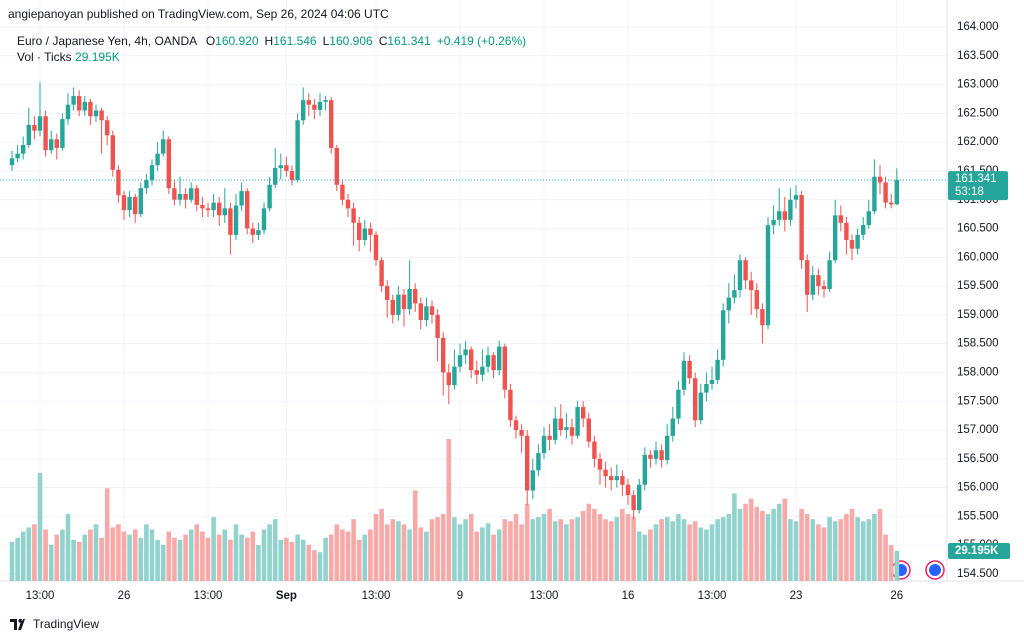 Image resolution: width=1024 pixels, height=641 pixels. Describe the element at coordinates (237, 41) in the screenshot. I see `ohlc-value: 160.920` at that location.